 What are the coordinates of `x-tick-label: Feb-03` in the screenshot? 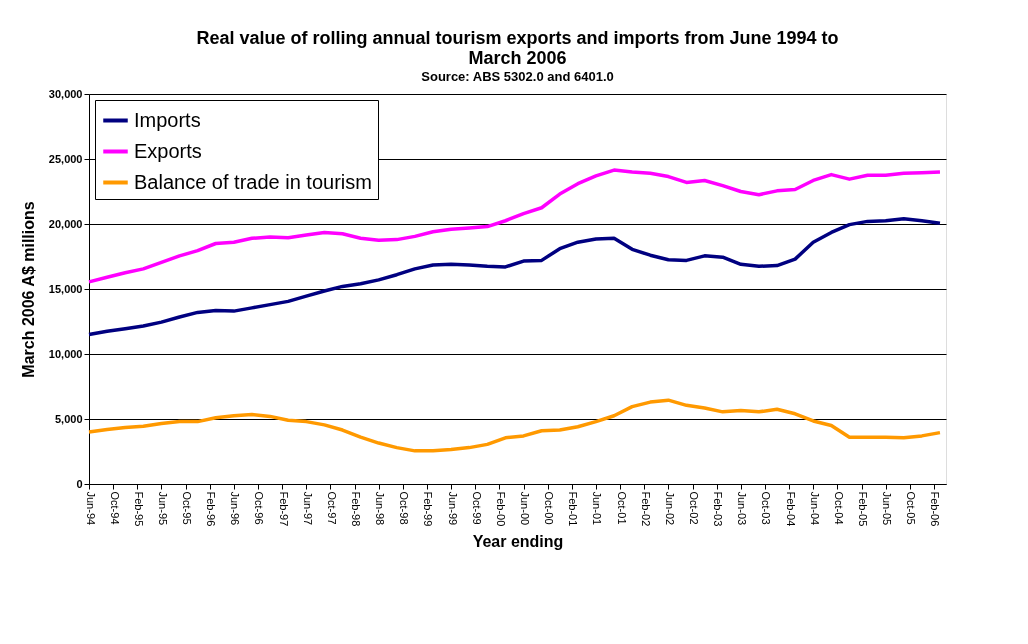 It's located at (718, 509).